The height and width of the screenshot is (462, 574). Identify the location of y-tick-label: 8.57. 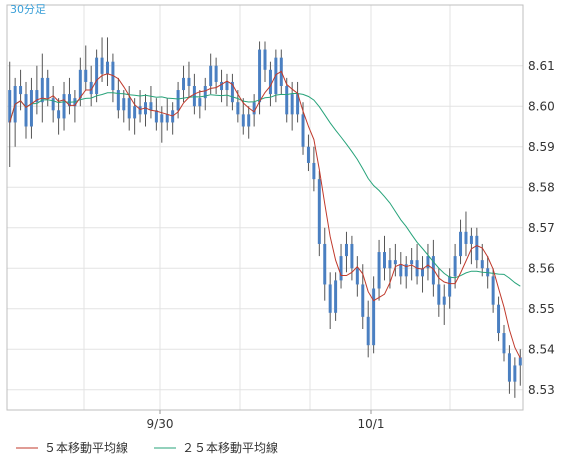
(541, 228).